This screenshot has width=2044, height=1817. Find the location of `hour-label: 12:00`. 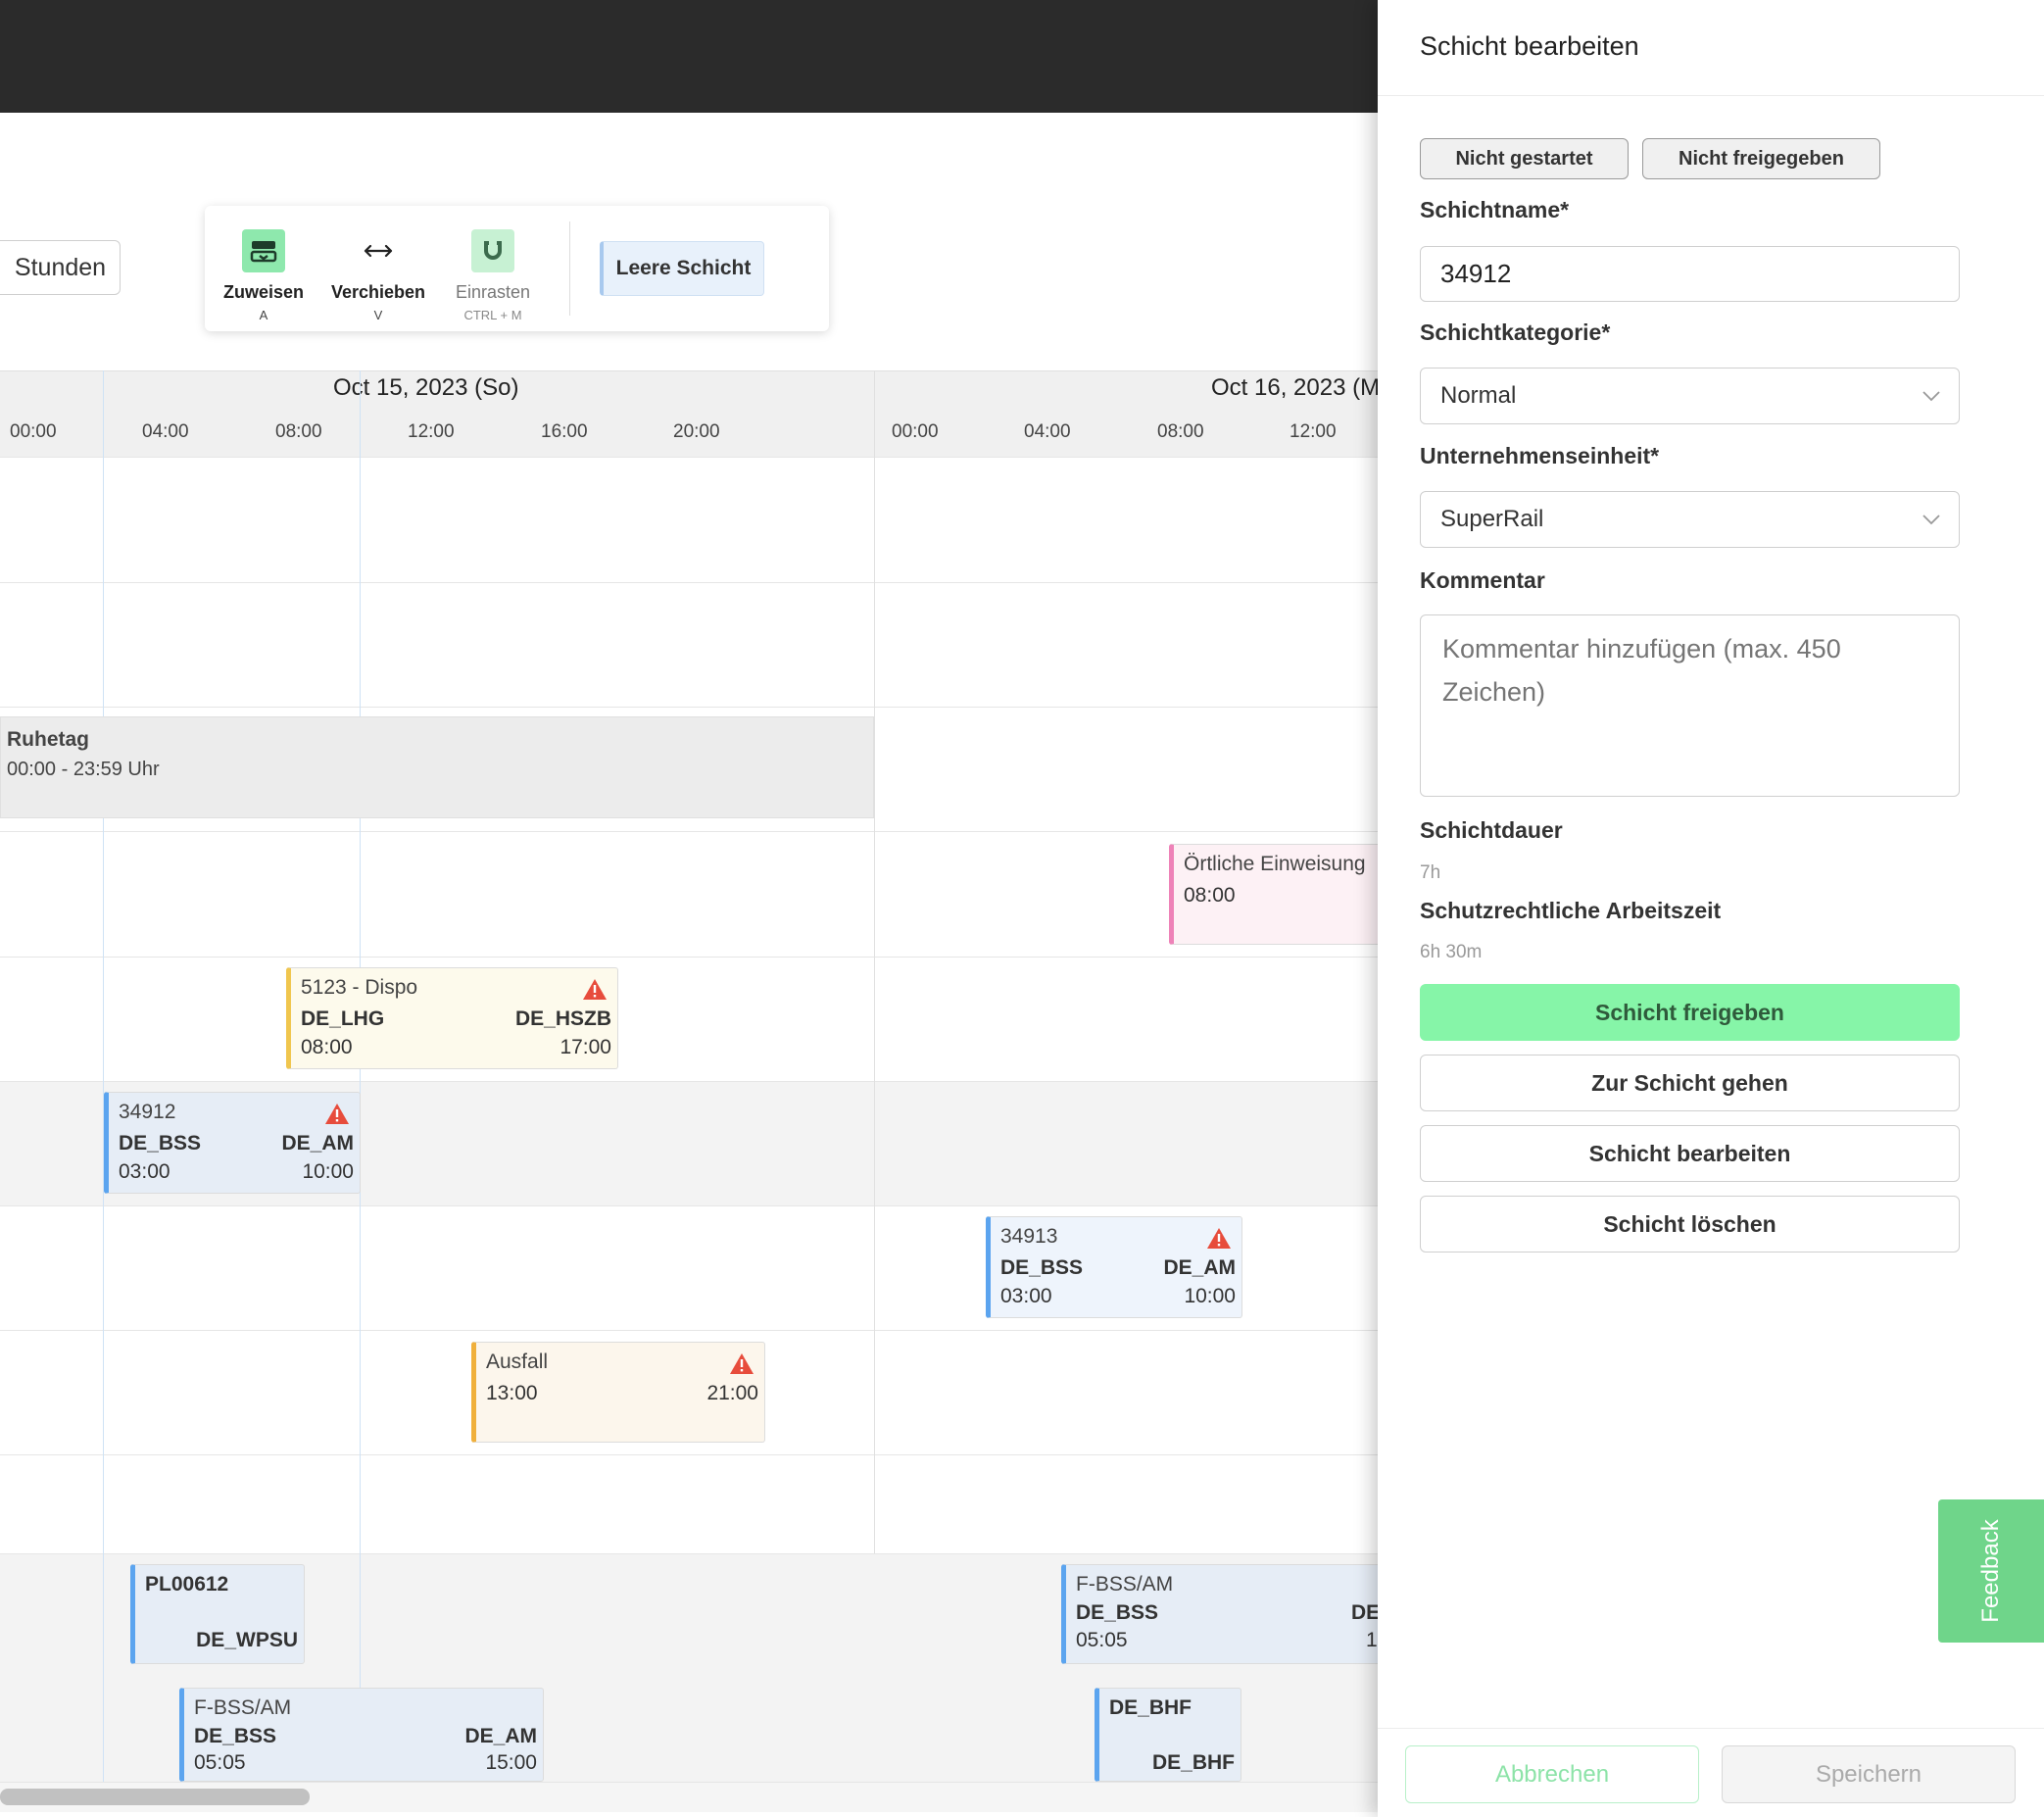

hour-label: 12:00 is located at coordinates (1314, 431).